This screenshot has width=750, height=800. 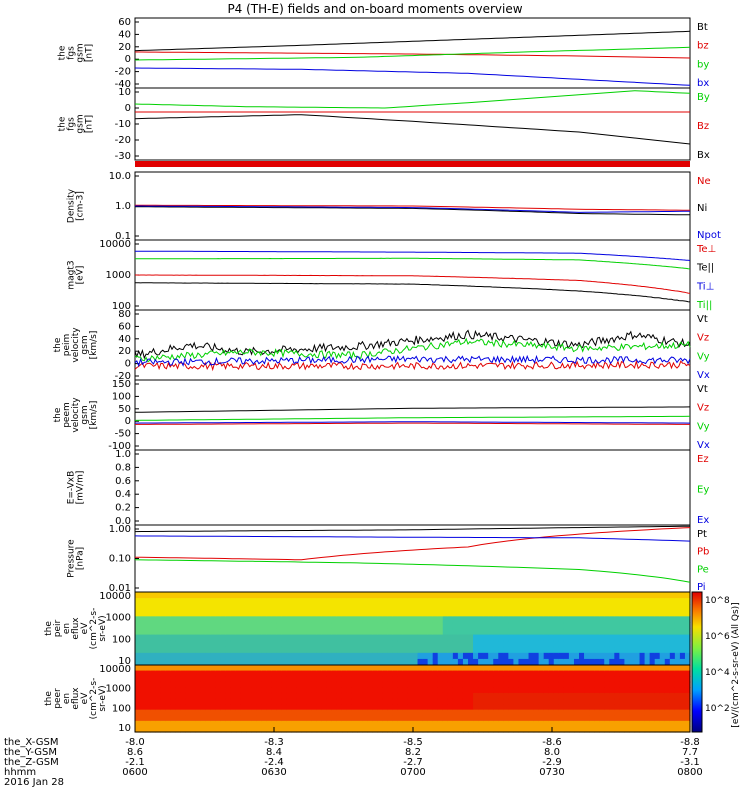 I want to click on legend-2-0: Ne, so click(x=704, y=181).